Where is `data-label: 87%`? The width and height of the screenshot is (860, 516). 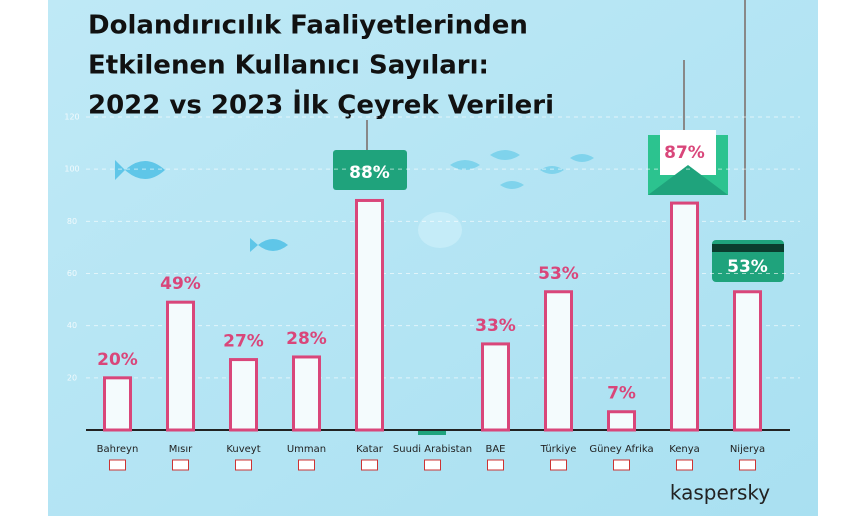
data-label: 87% is located at coordinates (684, 153).